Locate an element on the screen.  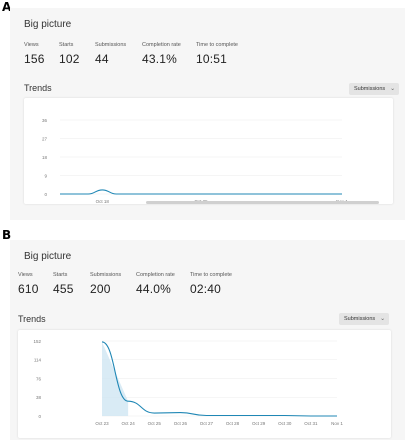
x-tick-label: Oct 28 is located at coordinates (233, 423).